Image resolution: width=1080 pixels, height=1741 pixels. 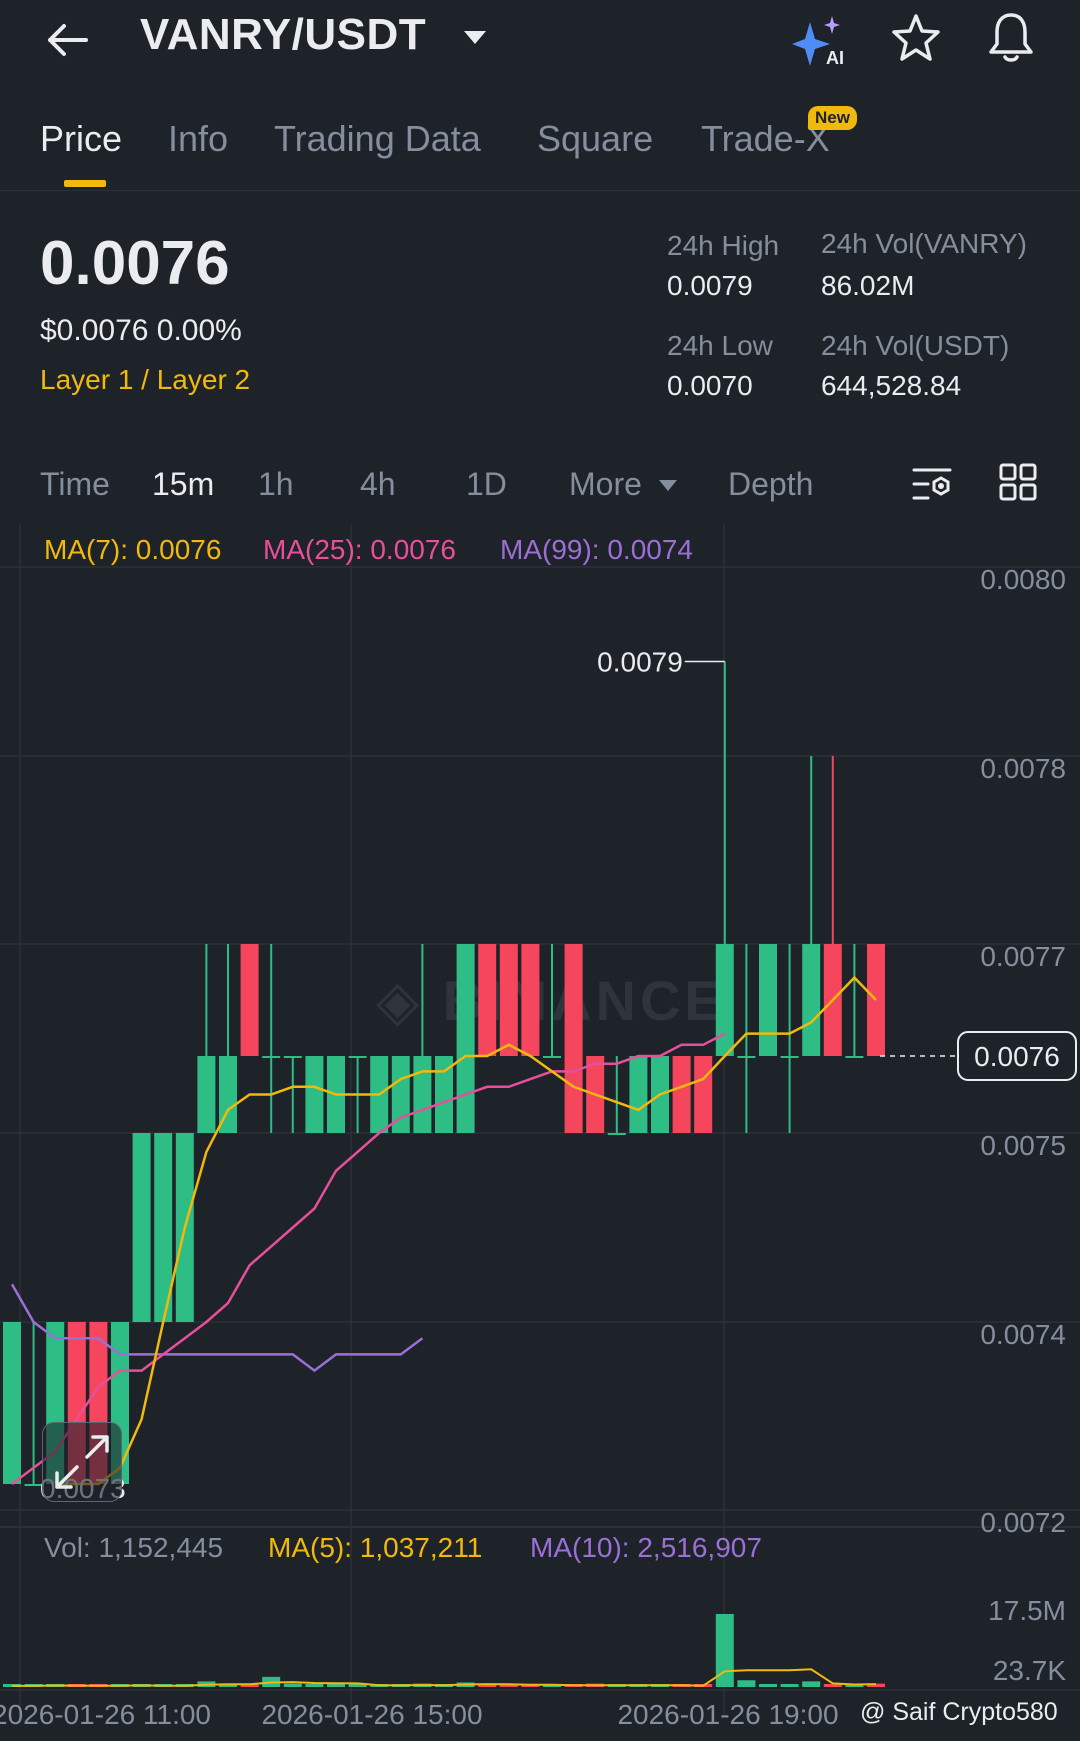 I want to click on interval-1d: 1D, so click(x=486, y=484).